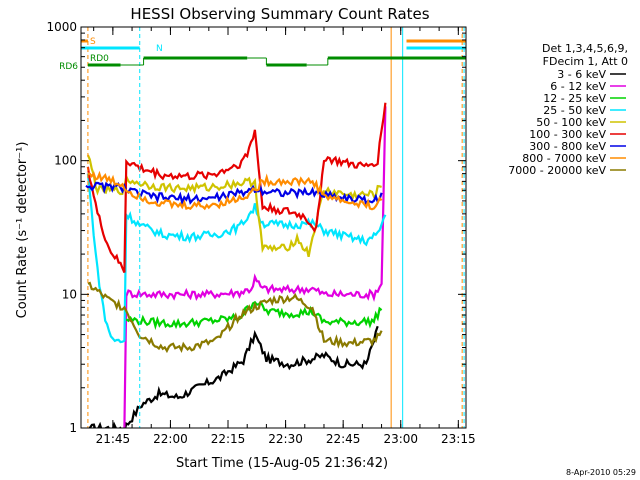  What do you see at coordinates (574, 110) in the screenshot?
I see `legend-entry-label: 25 - 50 keV` at bounding box center [574, 110].